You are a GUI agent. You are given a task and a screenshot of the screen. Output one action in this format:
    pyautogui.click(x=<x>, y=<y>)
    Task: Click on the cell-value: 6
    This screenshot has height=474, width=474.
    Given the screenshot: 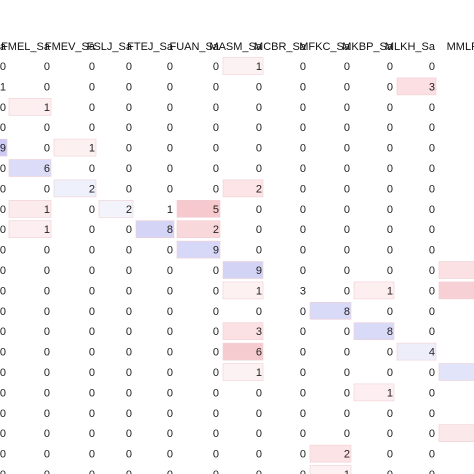 What is the action you would take?
    pyautogui.click(x=259, y=353)
    